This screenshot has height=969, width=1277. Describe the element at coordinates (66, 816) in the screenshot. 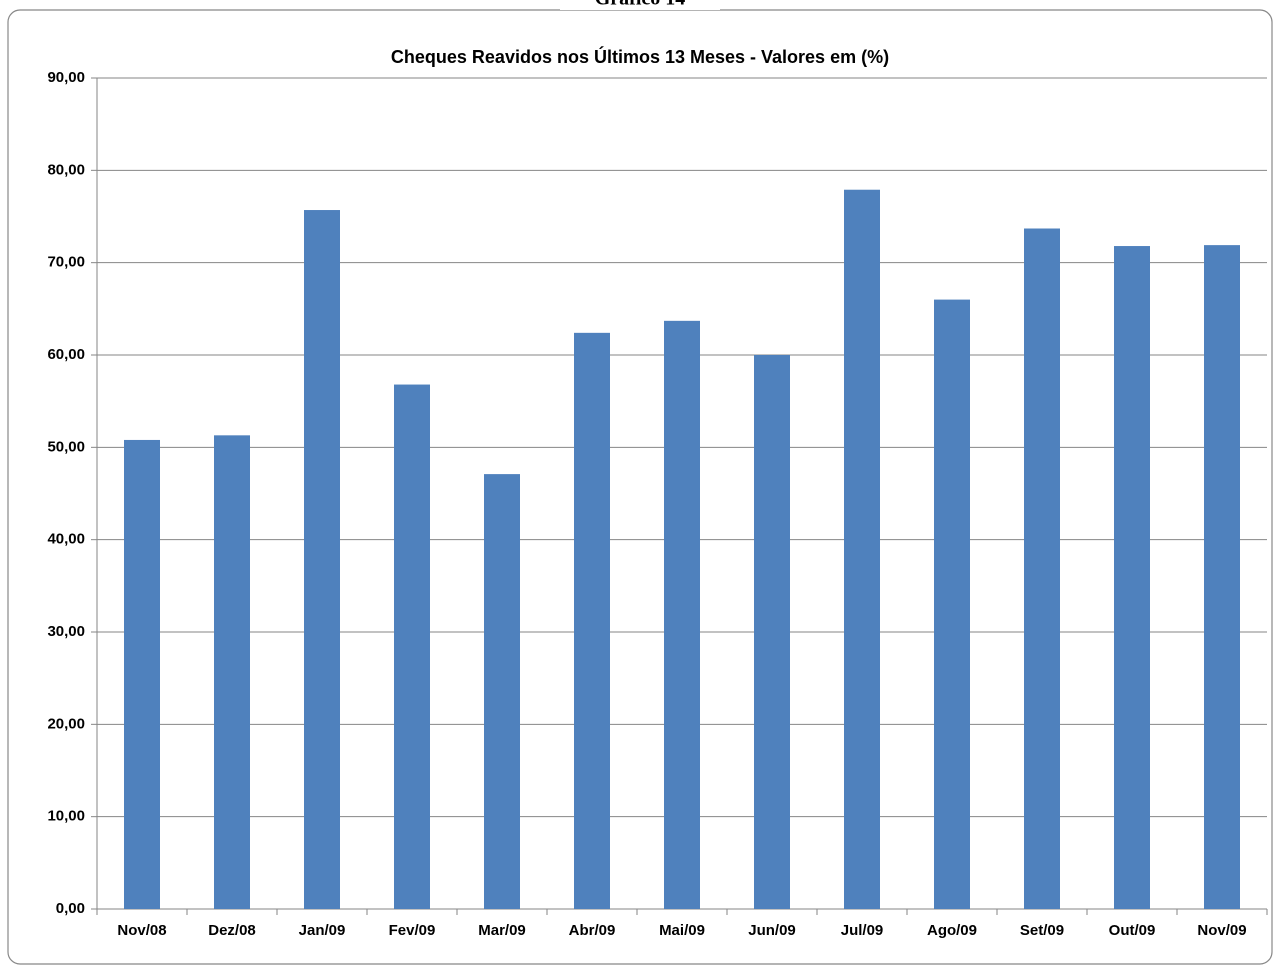

I see `y-tick-label: 10,00` at that location.